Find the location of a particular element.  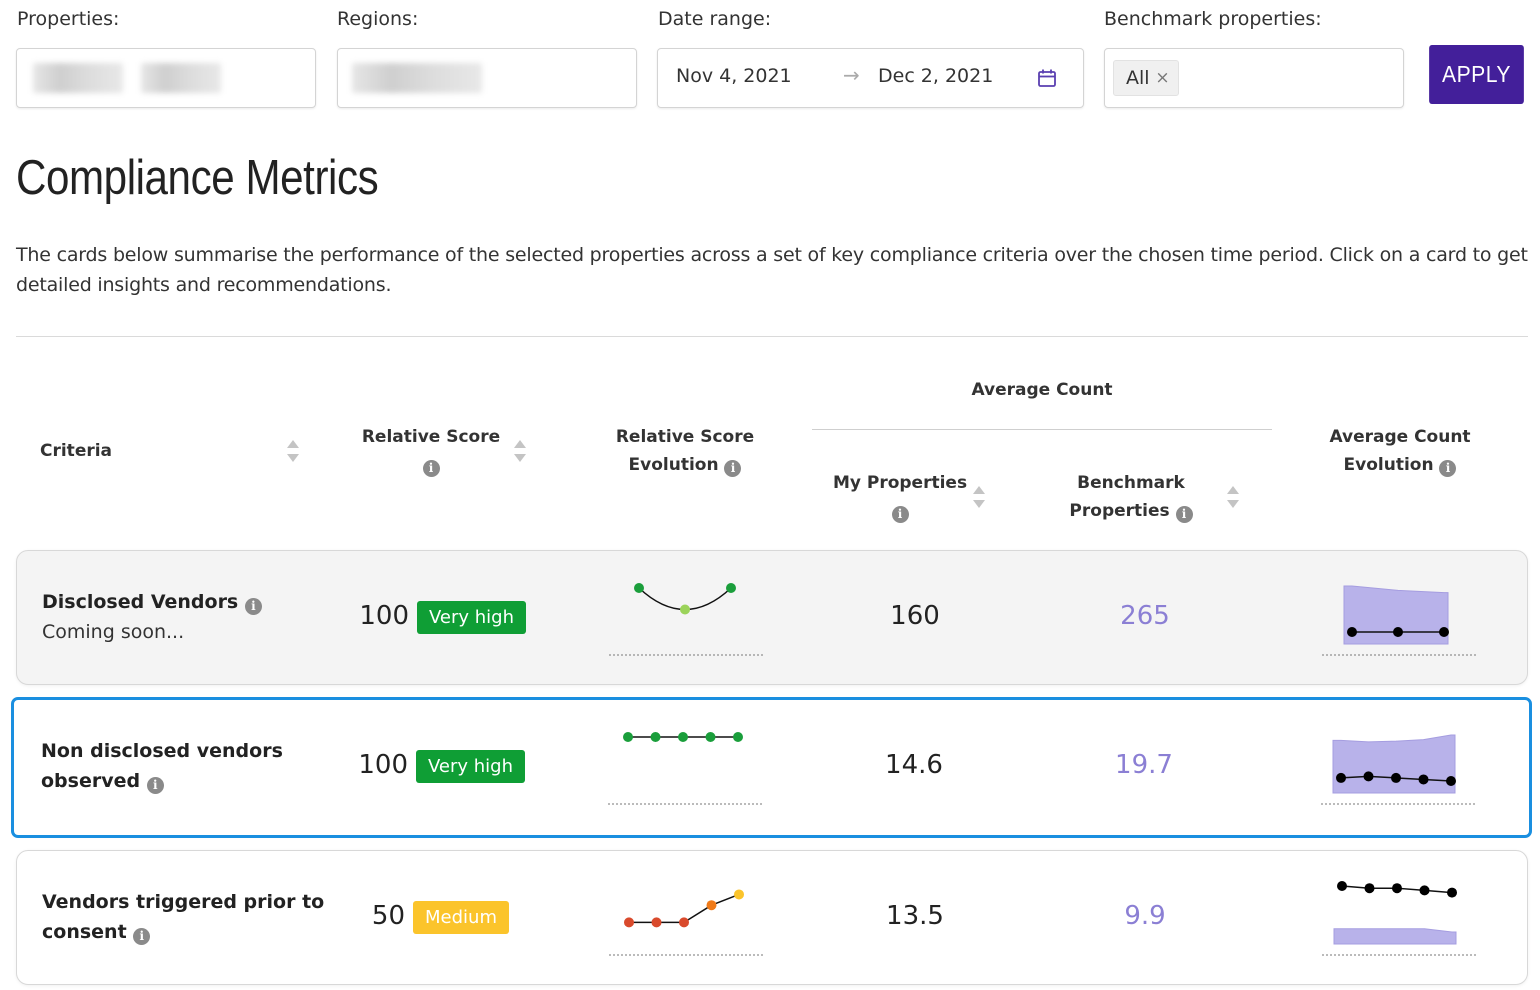

properties-select is located at coordinates (166, 78).